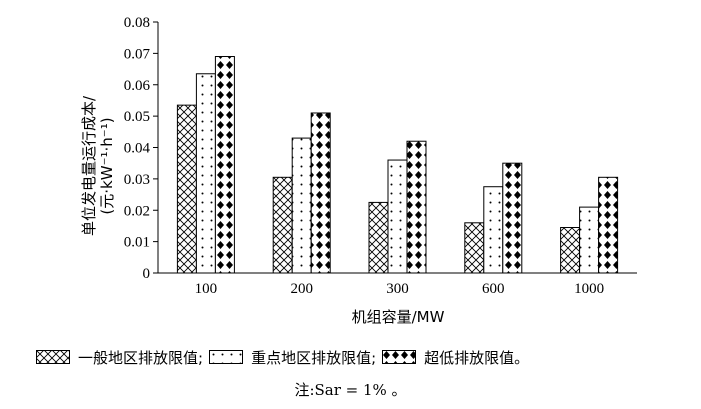 The image size is (701, 409). Describe the element at coordinates (147, 274) in the screenshot. I see `y-tick-label-0: 0` at that location.